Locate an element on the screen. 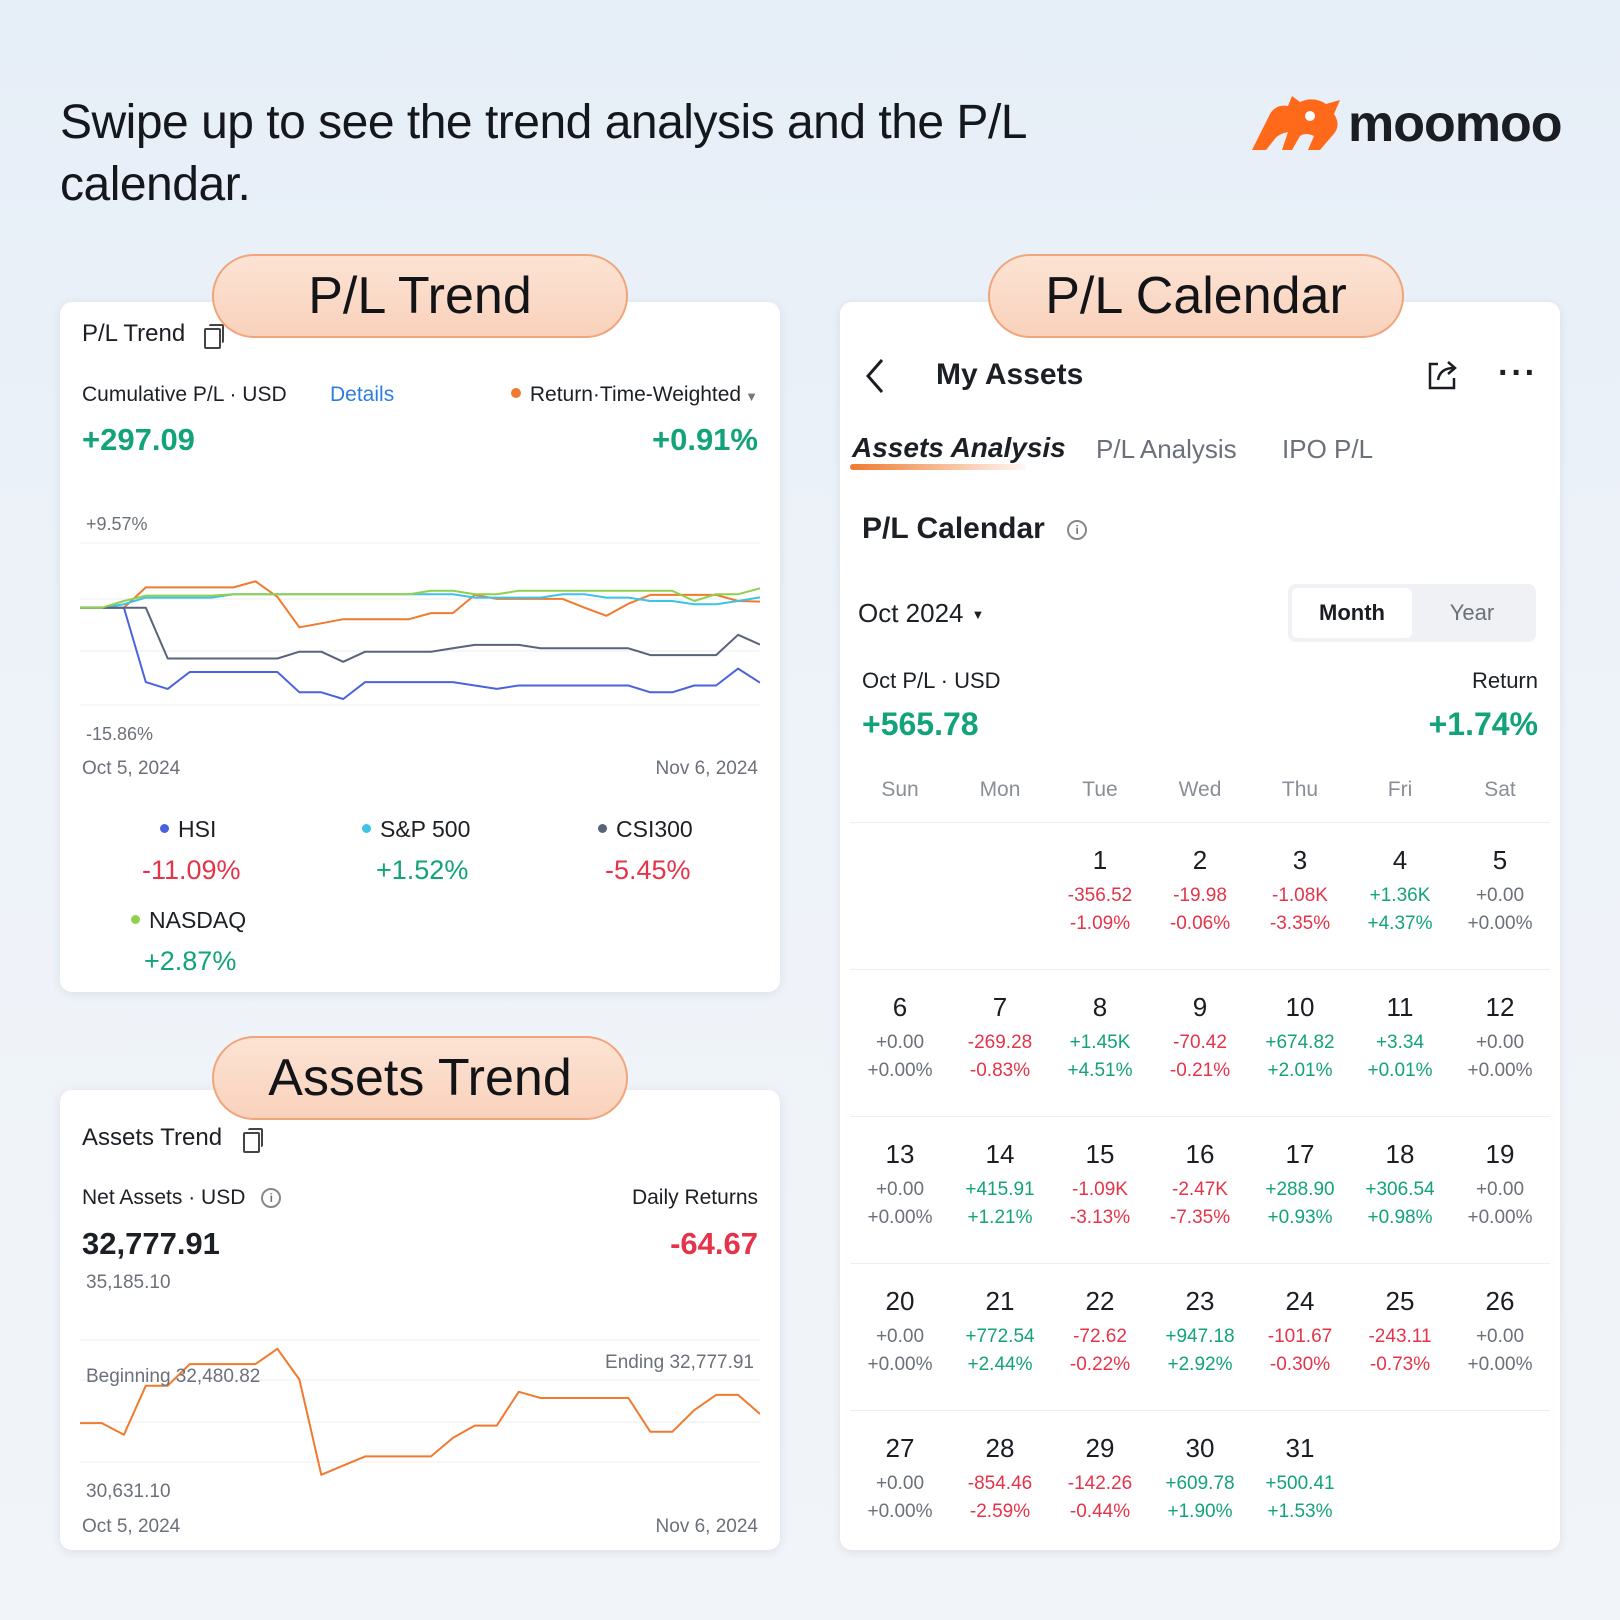 The image size is (1620, 1620). tab-assets-analysis: Assets Analysis is located at coordinates (959, 447).